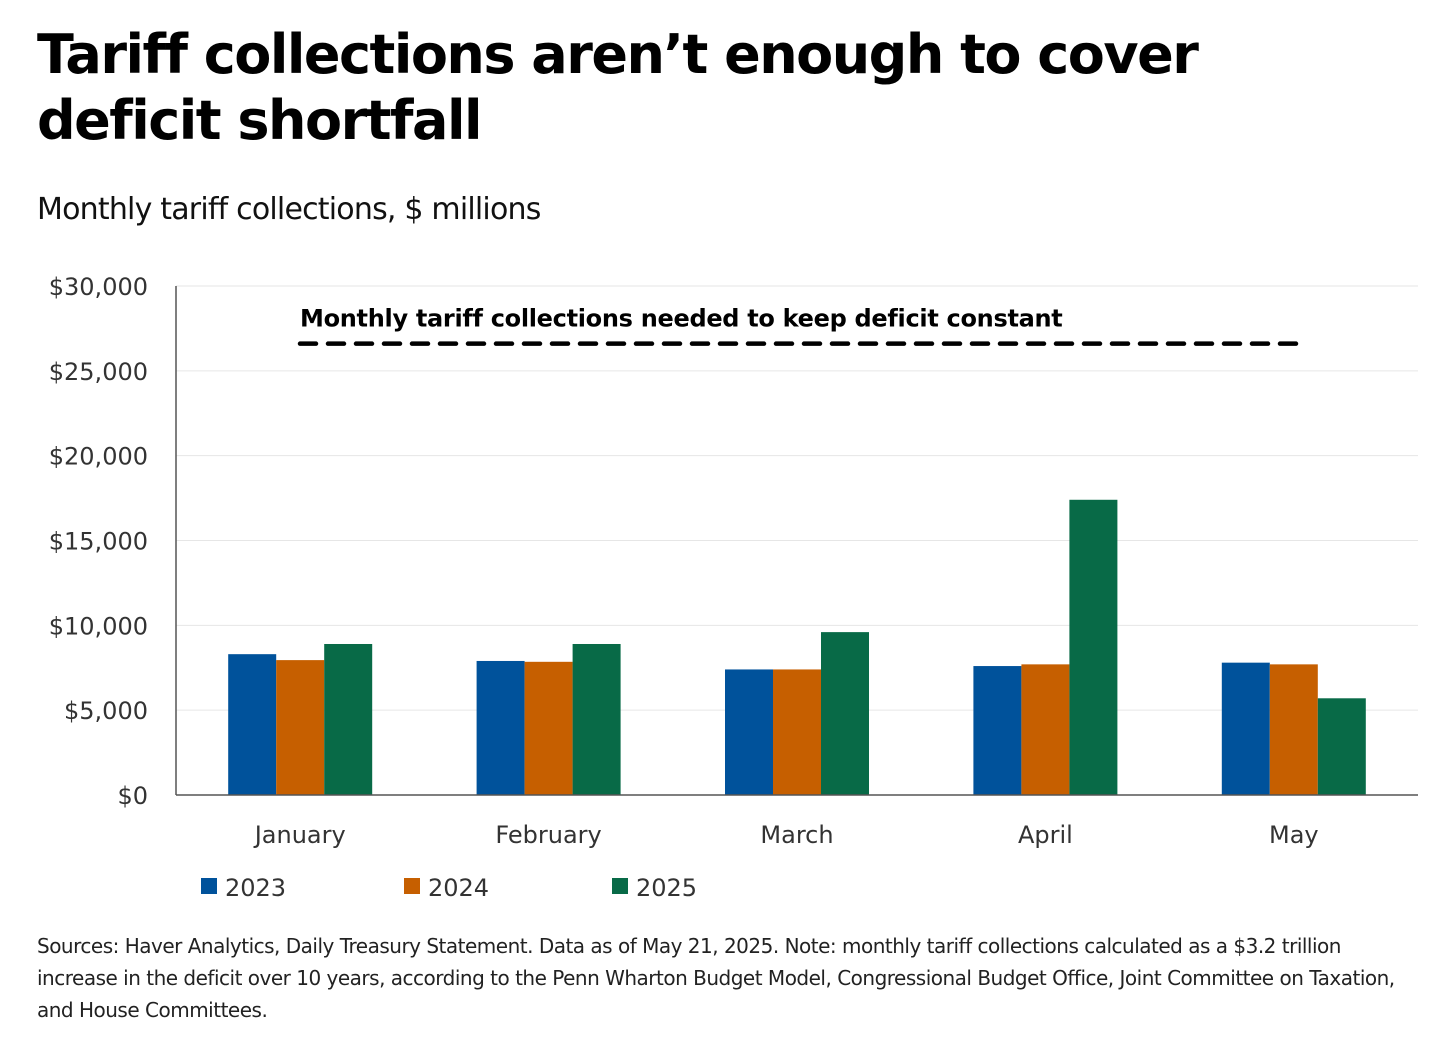 The image size is (1440, 1039). Describe the element at coordinates (98, 372) in the screenshot. I see `y-tick-label: $25,000` at that location.